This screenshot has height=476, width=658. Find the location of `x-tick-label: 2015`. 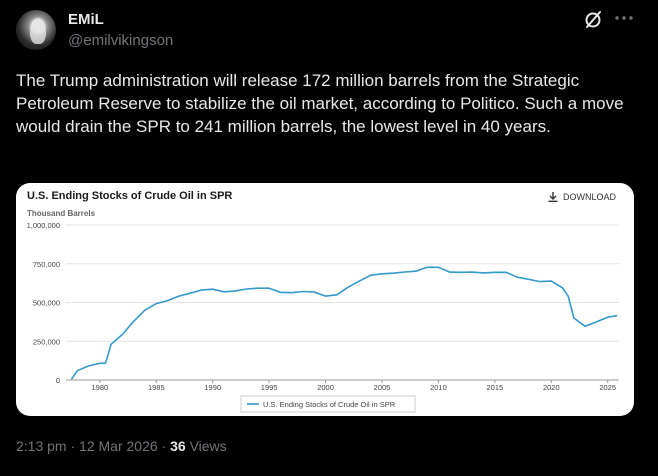

x-tick-label: 2015 is located at coordinates (495, 387).